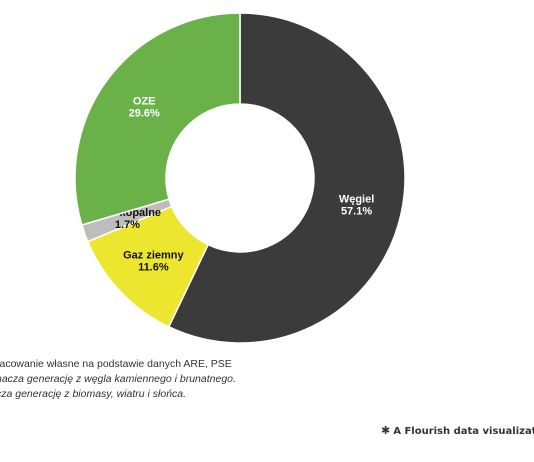 Image resolution: width=534 pixels, height=462 pixels. Describe the element at coordinates (144, 102) in the screenshot. I see `slice-category-3: OZE` at that location.